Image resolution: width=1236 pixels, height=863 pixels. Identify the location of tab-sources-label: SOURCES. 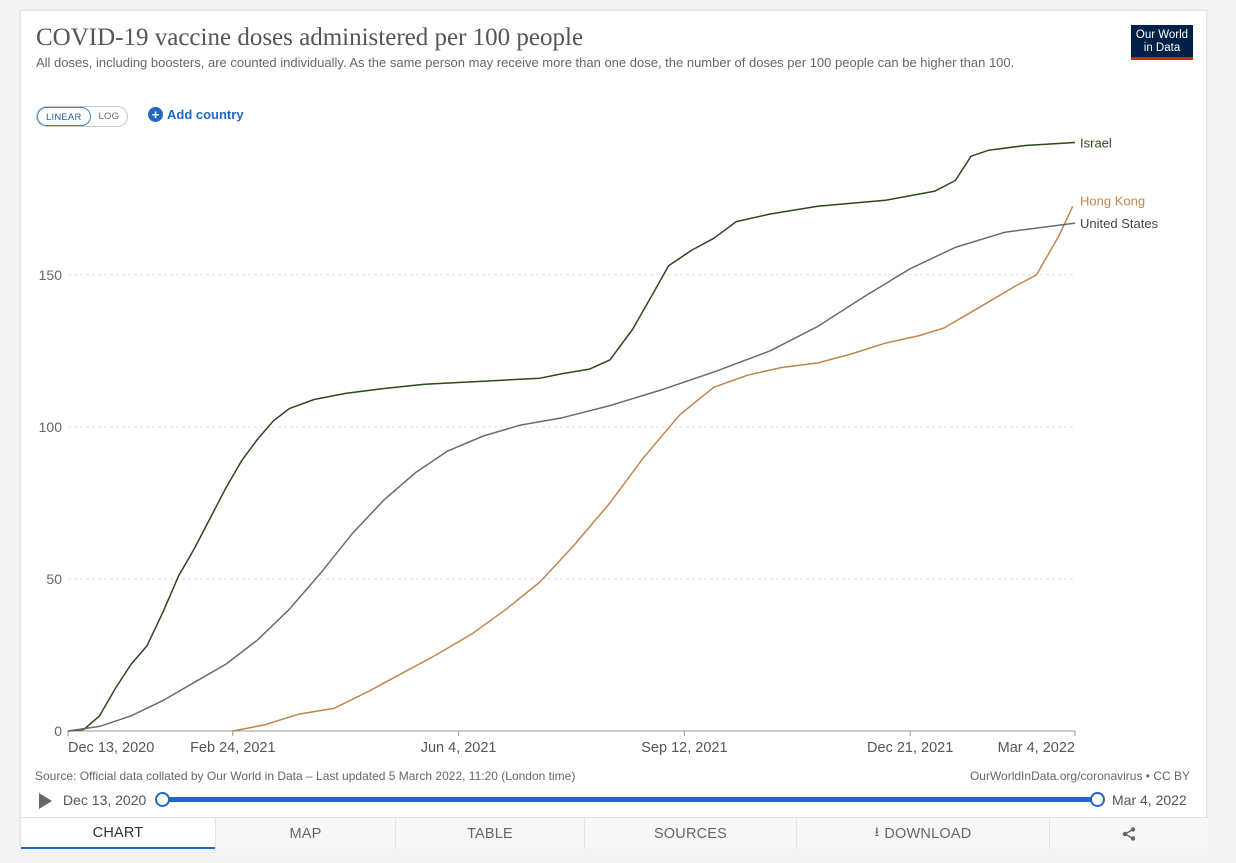
(690, 833).